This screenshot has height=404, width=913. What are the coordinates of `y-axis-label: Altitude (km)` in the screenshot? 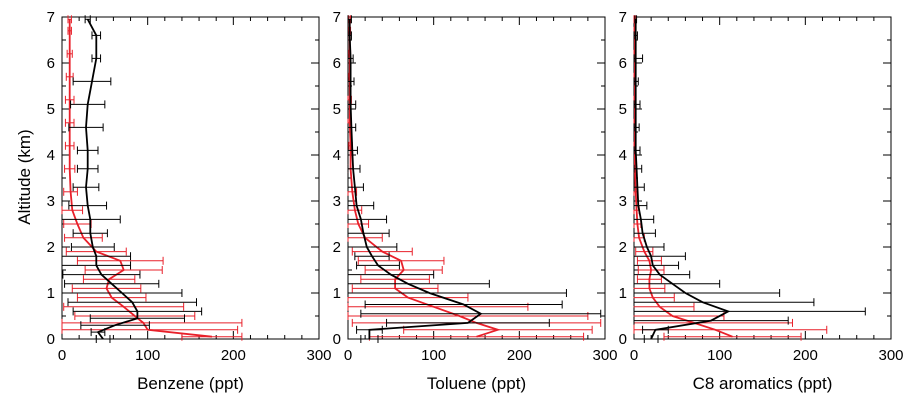 It's located at (24, 176).